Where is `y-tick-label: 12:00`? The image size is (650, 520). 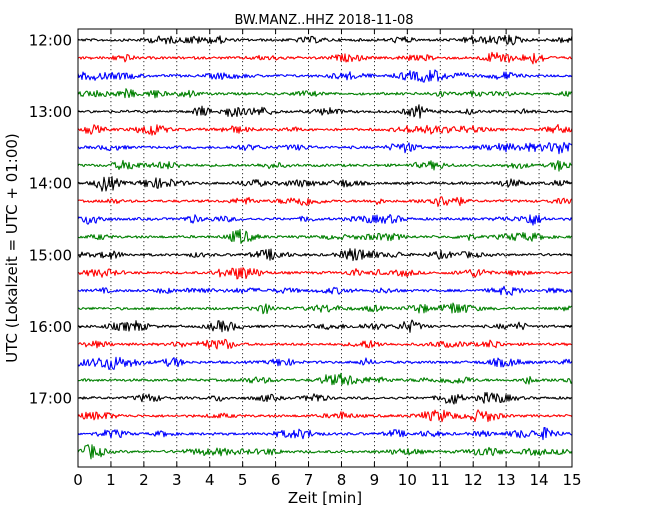
y-tick-label: 12:00 is located at coordinates (50, 41).